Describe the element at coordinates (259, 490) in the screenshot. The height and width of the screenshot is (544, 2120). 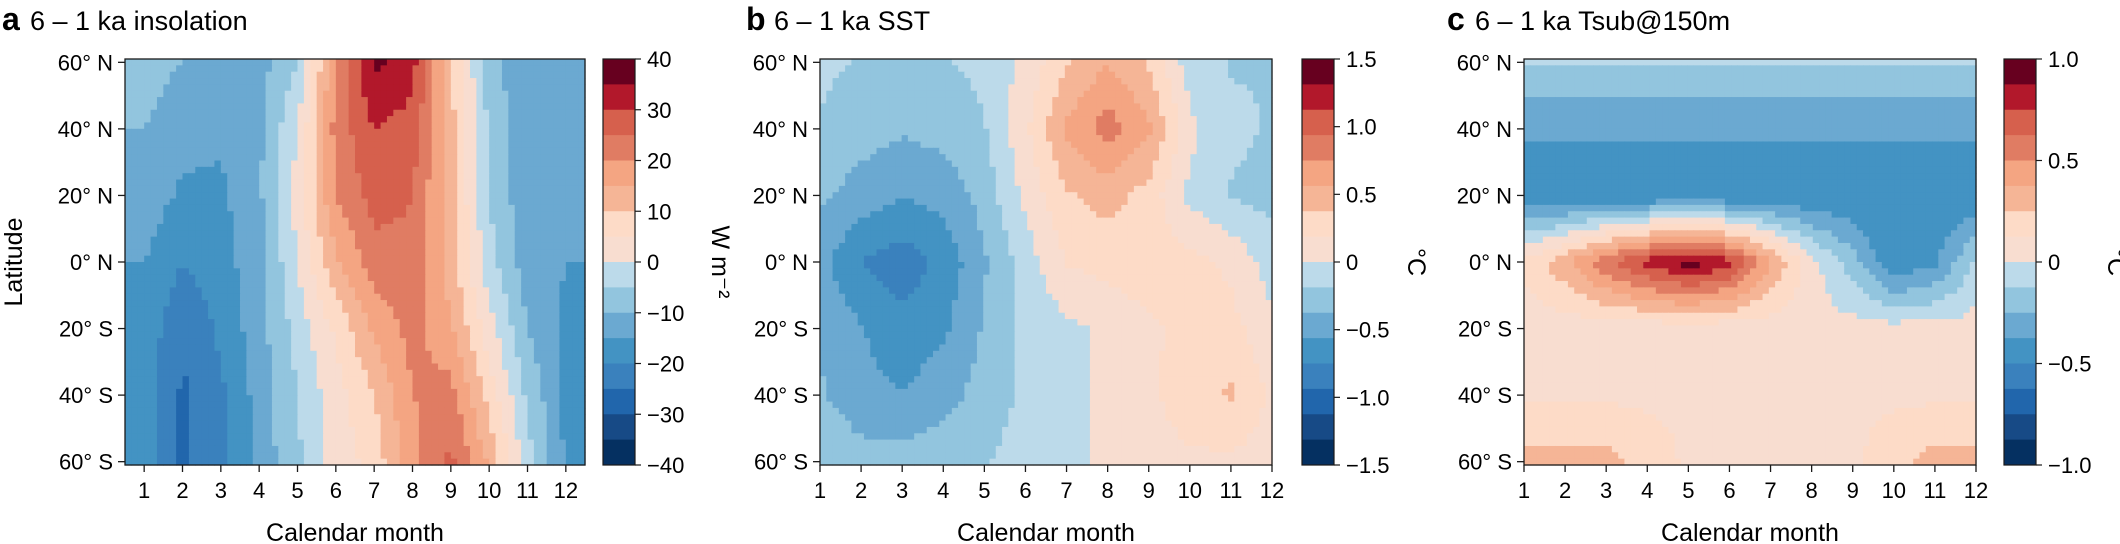
I see `x-tick-label: 4` at that location.